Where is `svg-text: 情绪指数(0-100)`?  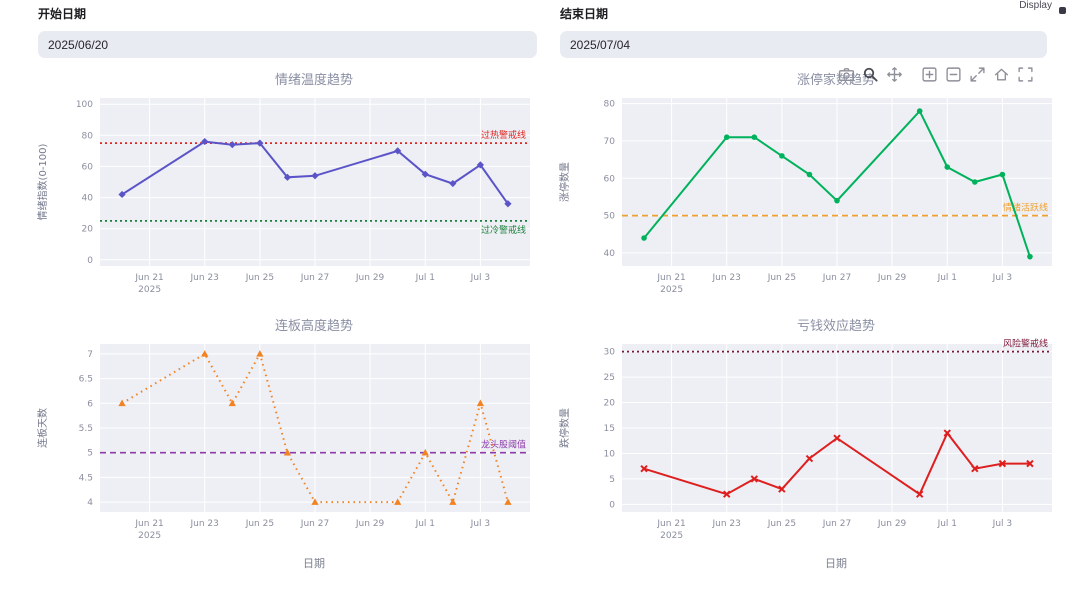 svg-text: 情绪指数(0-100) is located at coordinates (42, 181).